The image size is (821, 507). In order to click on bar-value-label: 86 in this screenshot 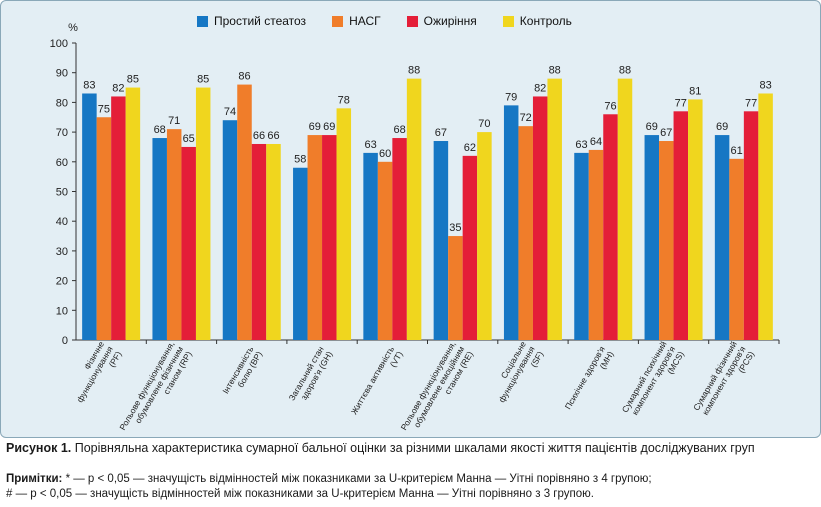, I will do `click(244, 77)`.